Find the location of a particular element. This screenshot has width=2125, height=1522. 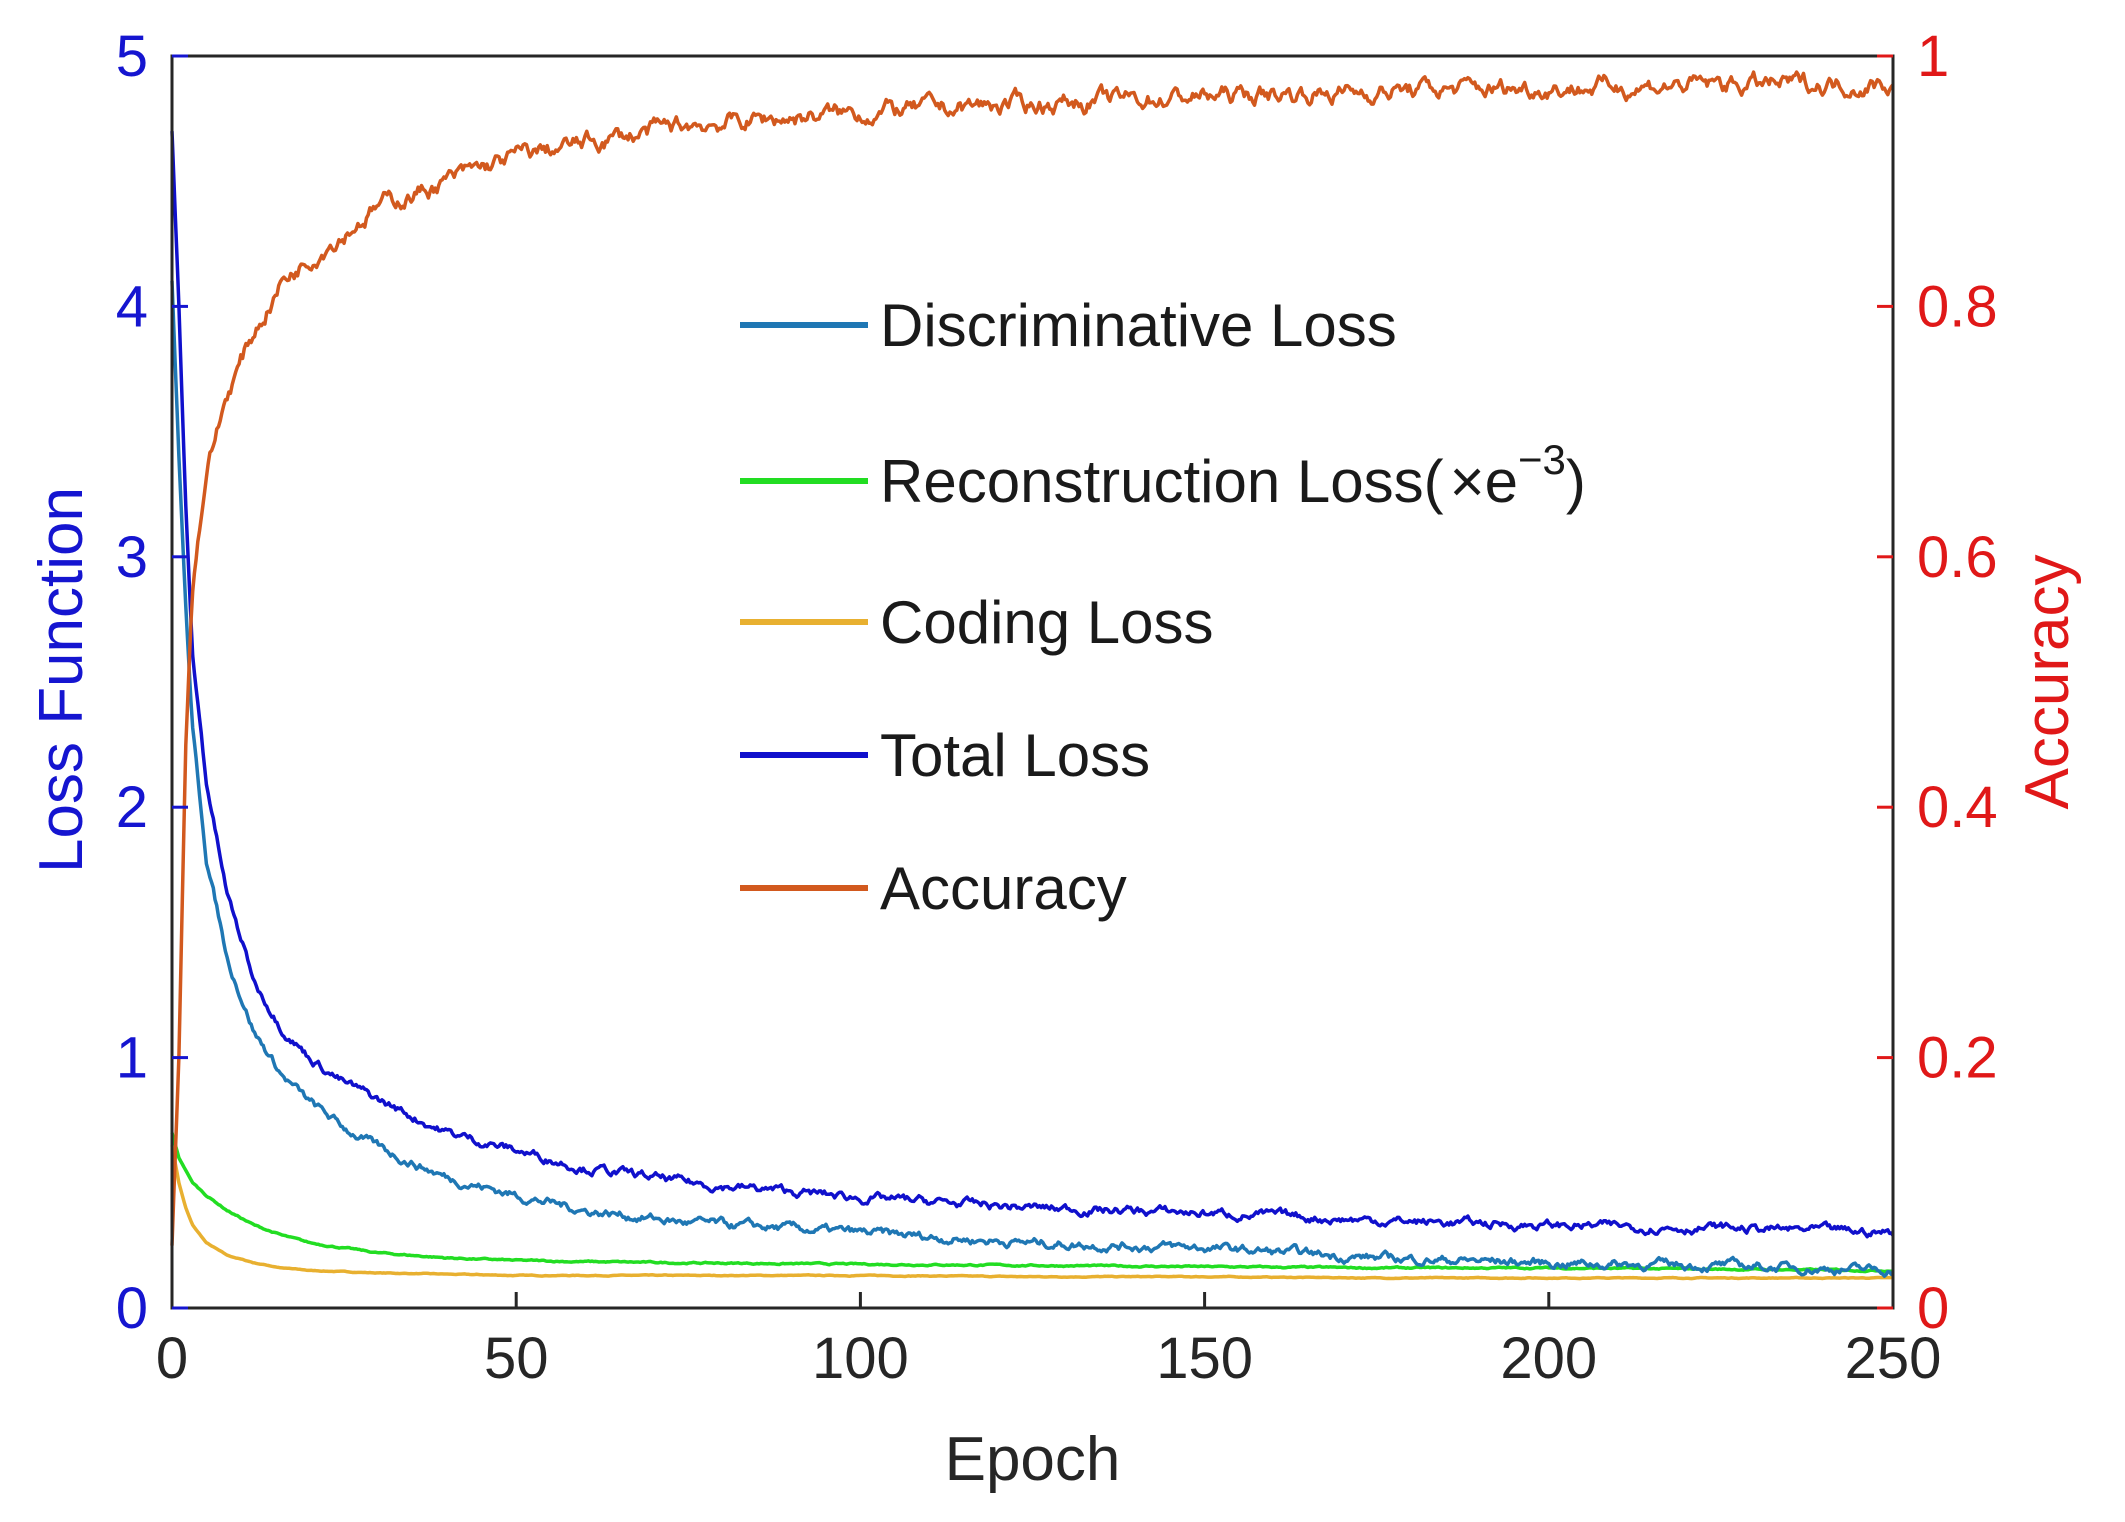

x-axis-title: Epoch is located at coordinates (1033, 1459).